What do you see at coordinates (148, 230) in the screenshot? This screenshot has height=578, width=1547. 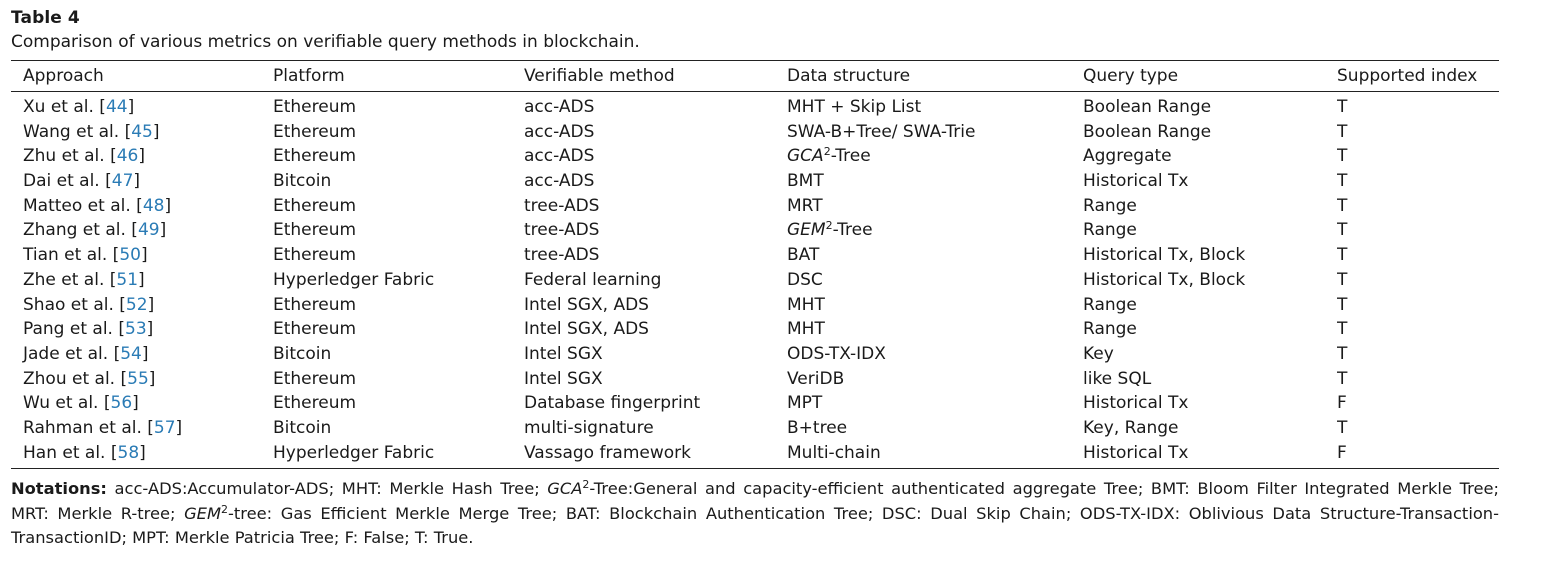 I see `citation-link: 49` at bounding box center [148, 230].